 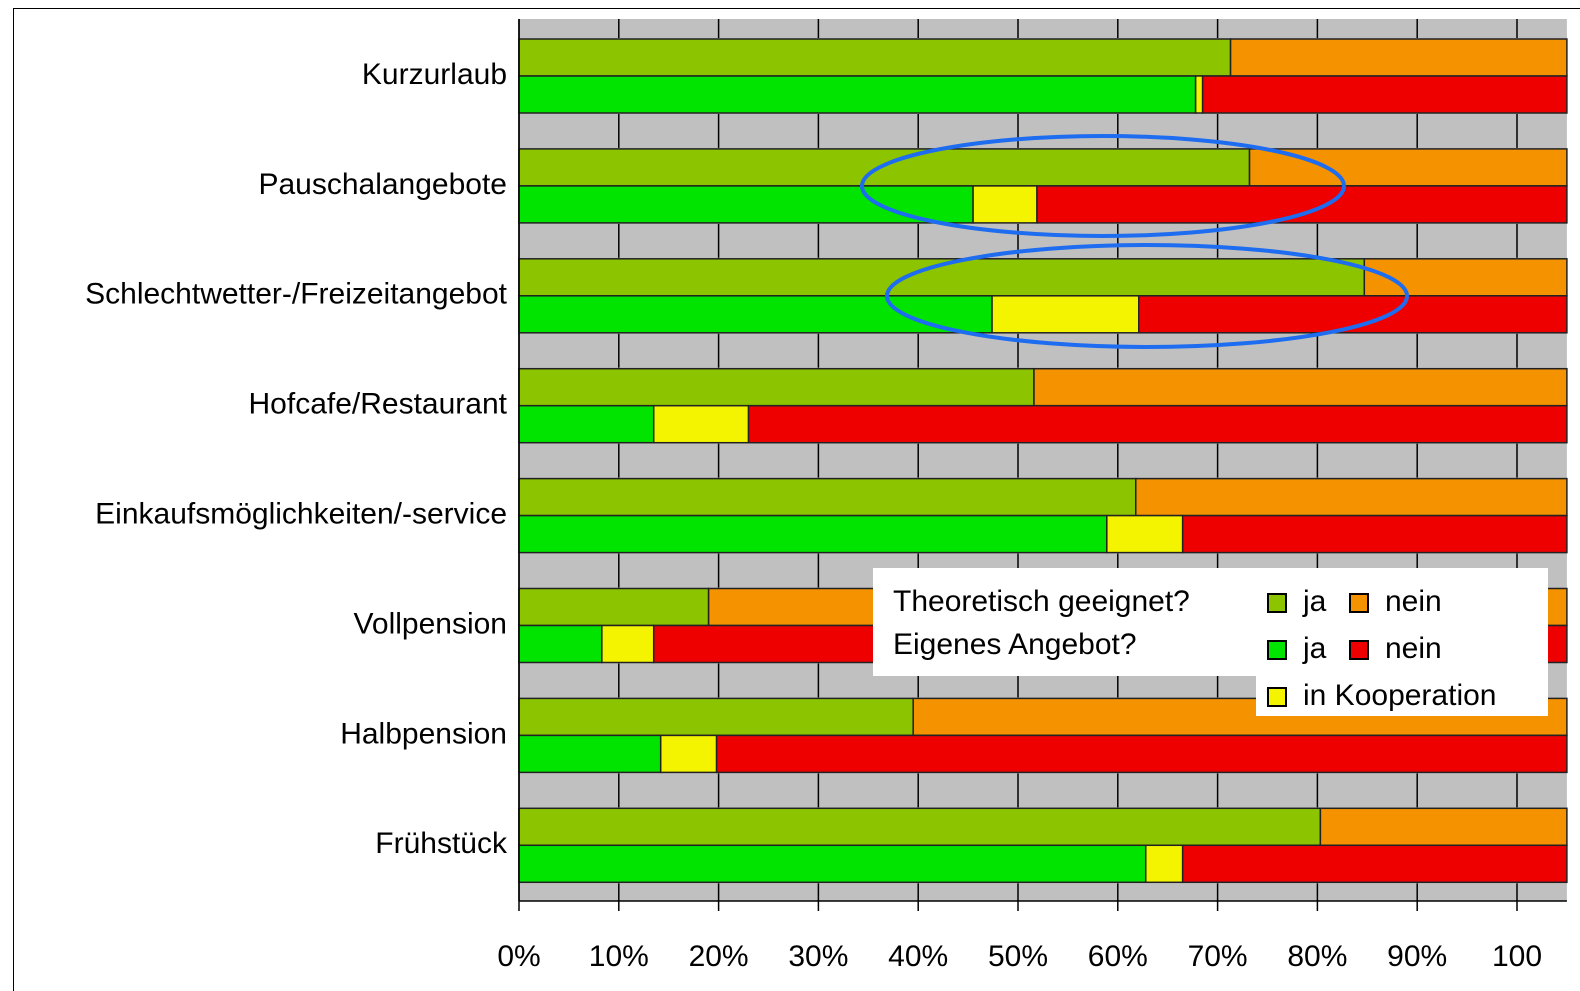 I want to click on x-tick-label: 0%, so click(x=518, y=956).